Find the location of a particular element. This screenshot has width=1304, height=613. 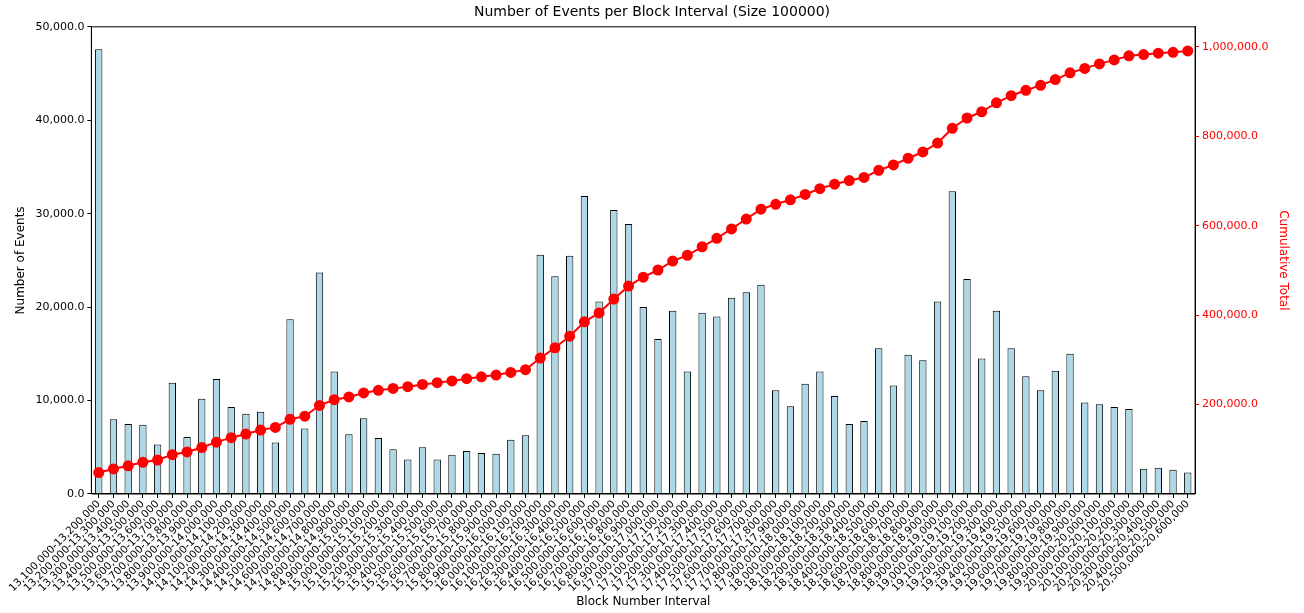

y2-tick-label: 1,000,000.0 is located at coordinates (1235, 46).